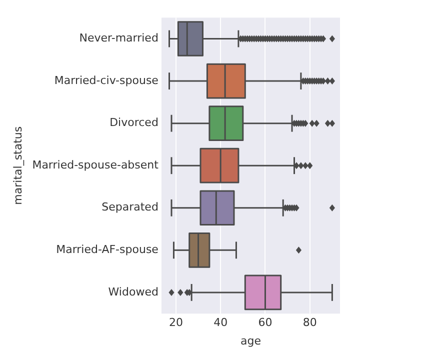 This screenshot has height=360, width=434. Describe the element at coordinates (107, 249) in the screenshot. I see `y-tick-label: Married-AF-spouse` at that location.